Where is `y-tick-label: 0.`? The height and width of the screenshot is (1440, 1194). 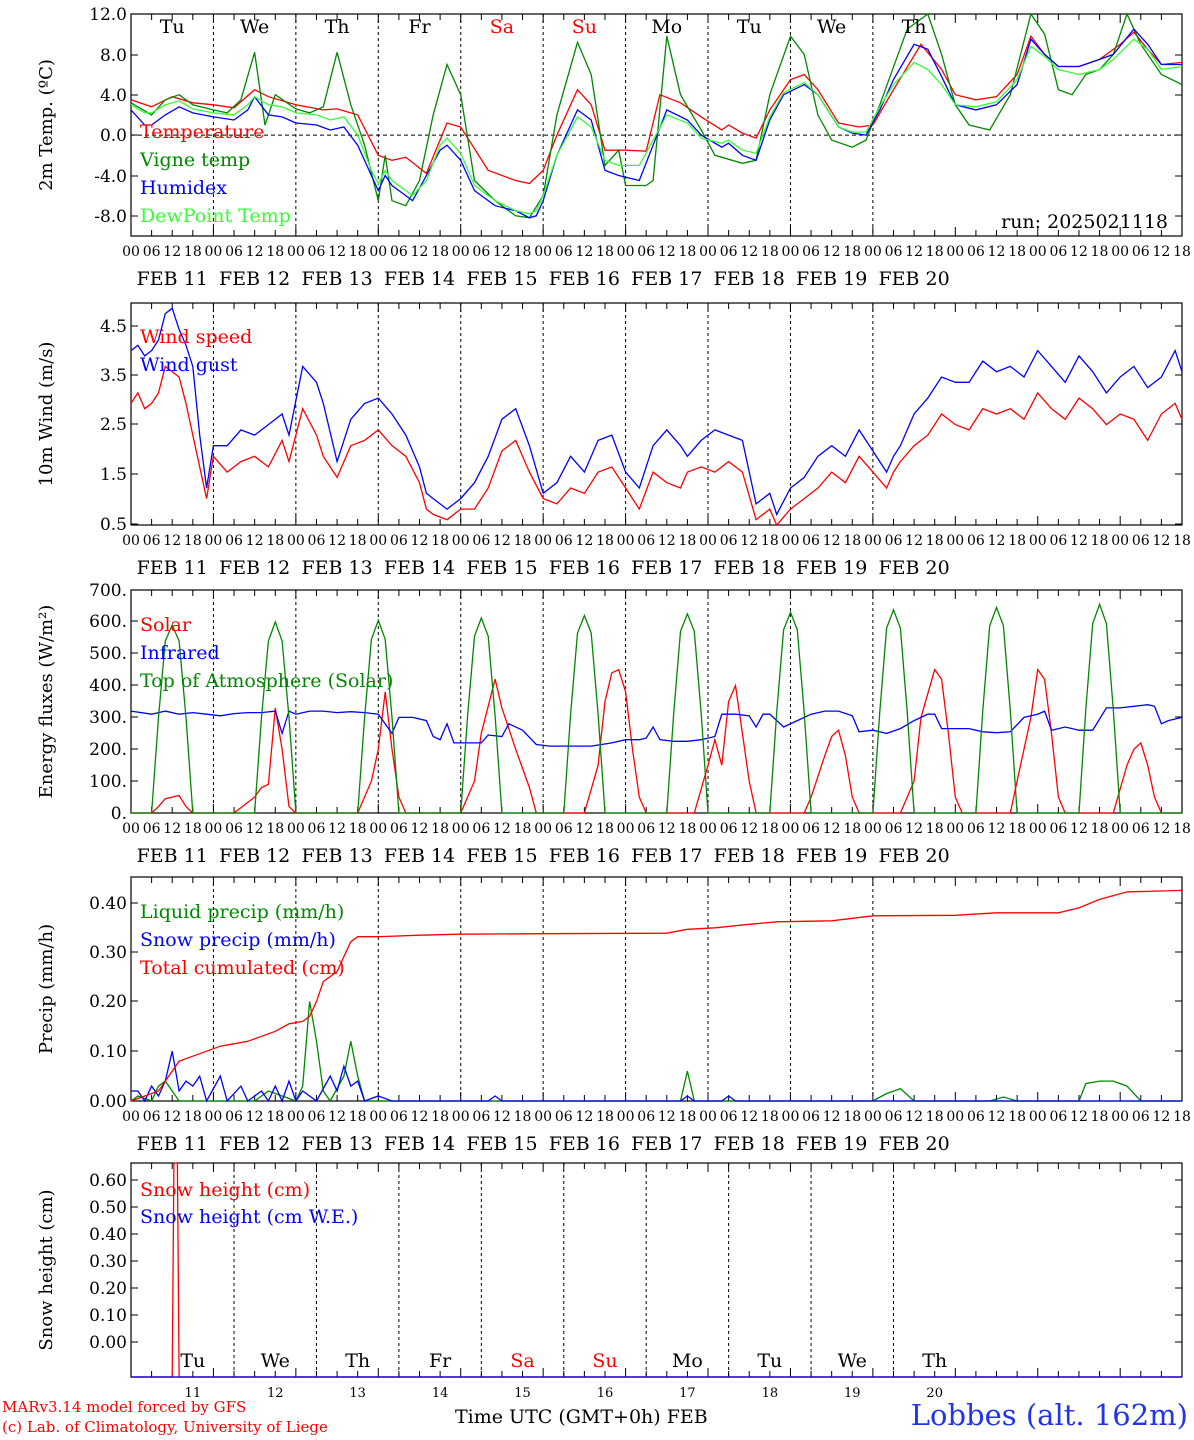 y-tick-label: 0. is located at coordinates (119, 814).